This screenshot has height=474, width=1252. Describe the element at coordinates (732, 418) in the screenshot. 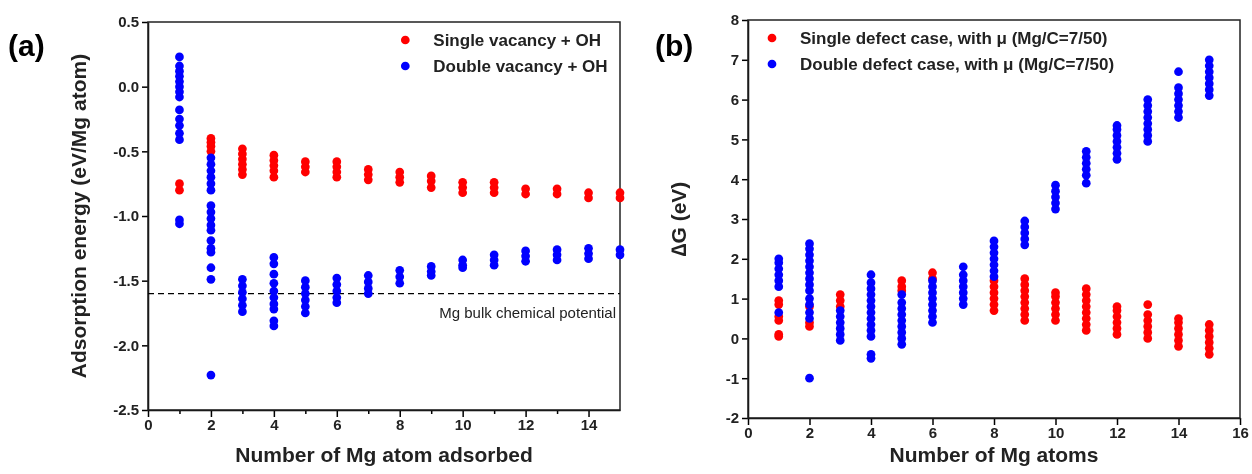

I see `y-tick-label: -2` at that location.